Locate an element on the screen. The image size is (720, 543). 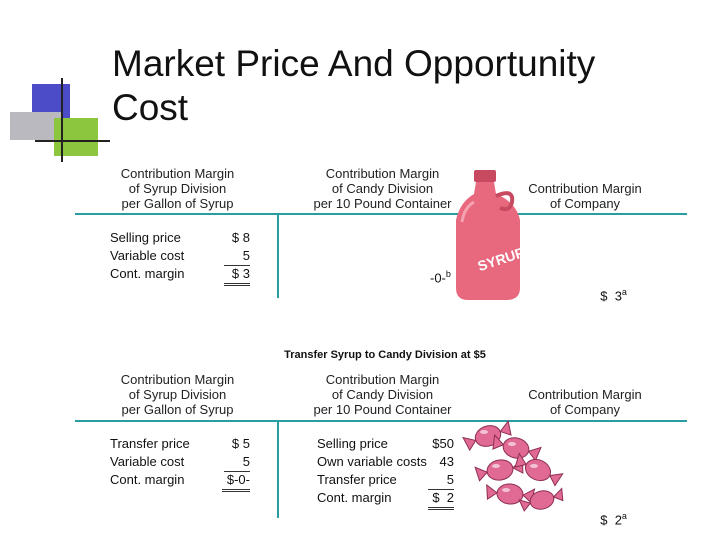
bottom-header-company: Contribution Margin of Company is located at coordinates (585, 402).